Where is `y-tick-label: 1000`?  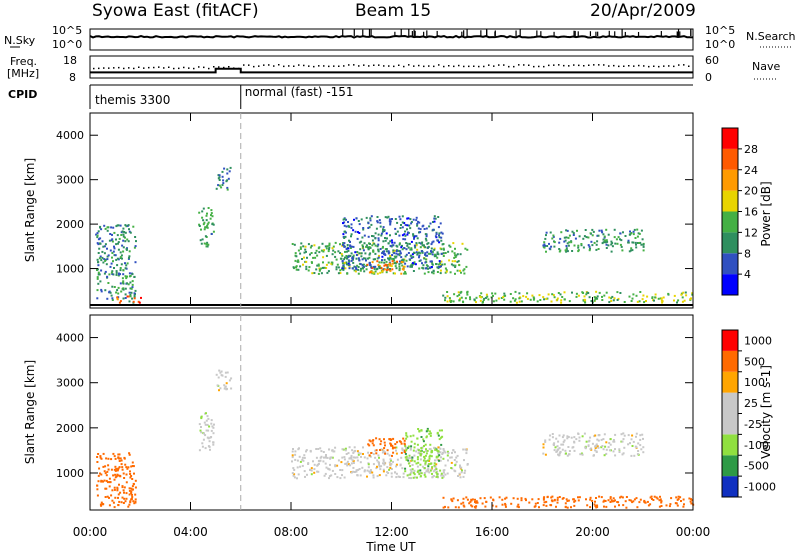 y-tick-label: 1000 is located at coordinates (70, 269).